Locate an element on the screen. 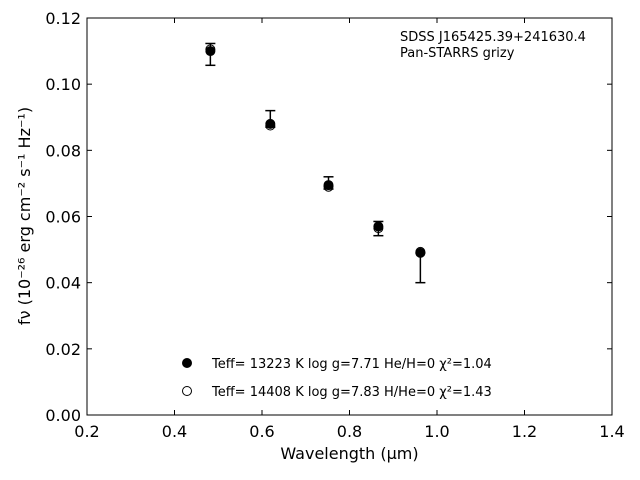 This screenshot has height=480, width=640. y-tick-label: 0.10 is located at coordinates (63, 84).